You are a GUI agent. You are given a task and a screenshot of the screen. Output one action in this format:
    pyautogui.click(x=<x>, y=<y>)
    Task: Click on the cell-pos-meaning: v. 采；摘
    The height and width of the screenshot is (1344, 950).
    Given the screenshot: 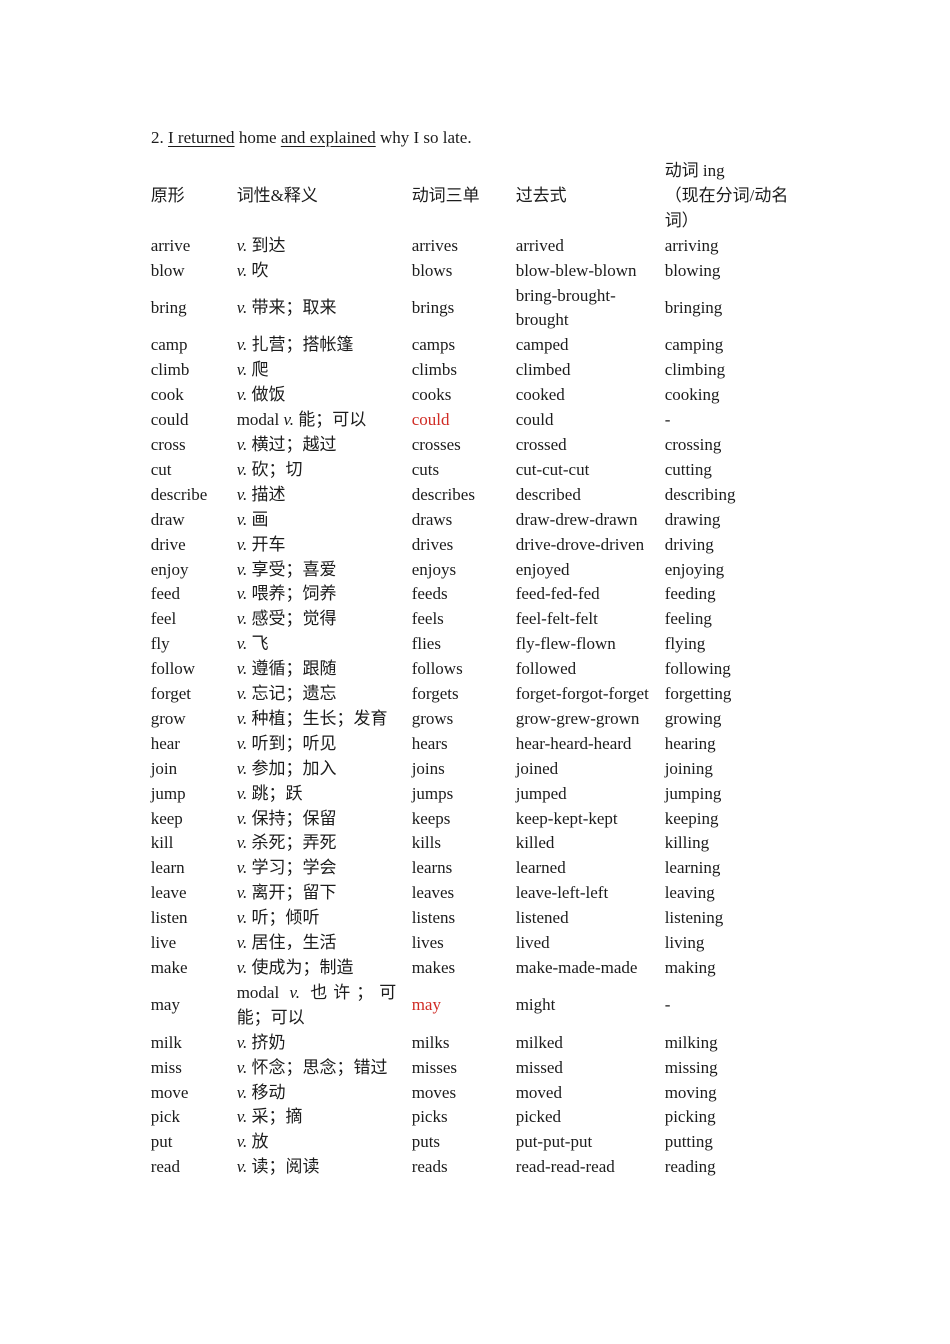 What is the action you would take?
    pyautogui.click(x=269, y=1117)
    